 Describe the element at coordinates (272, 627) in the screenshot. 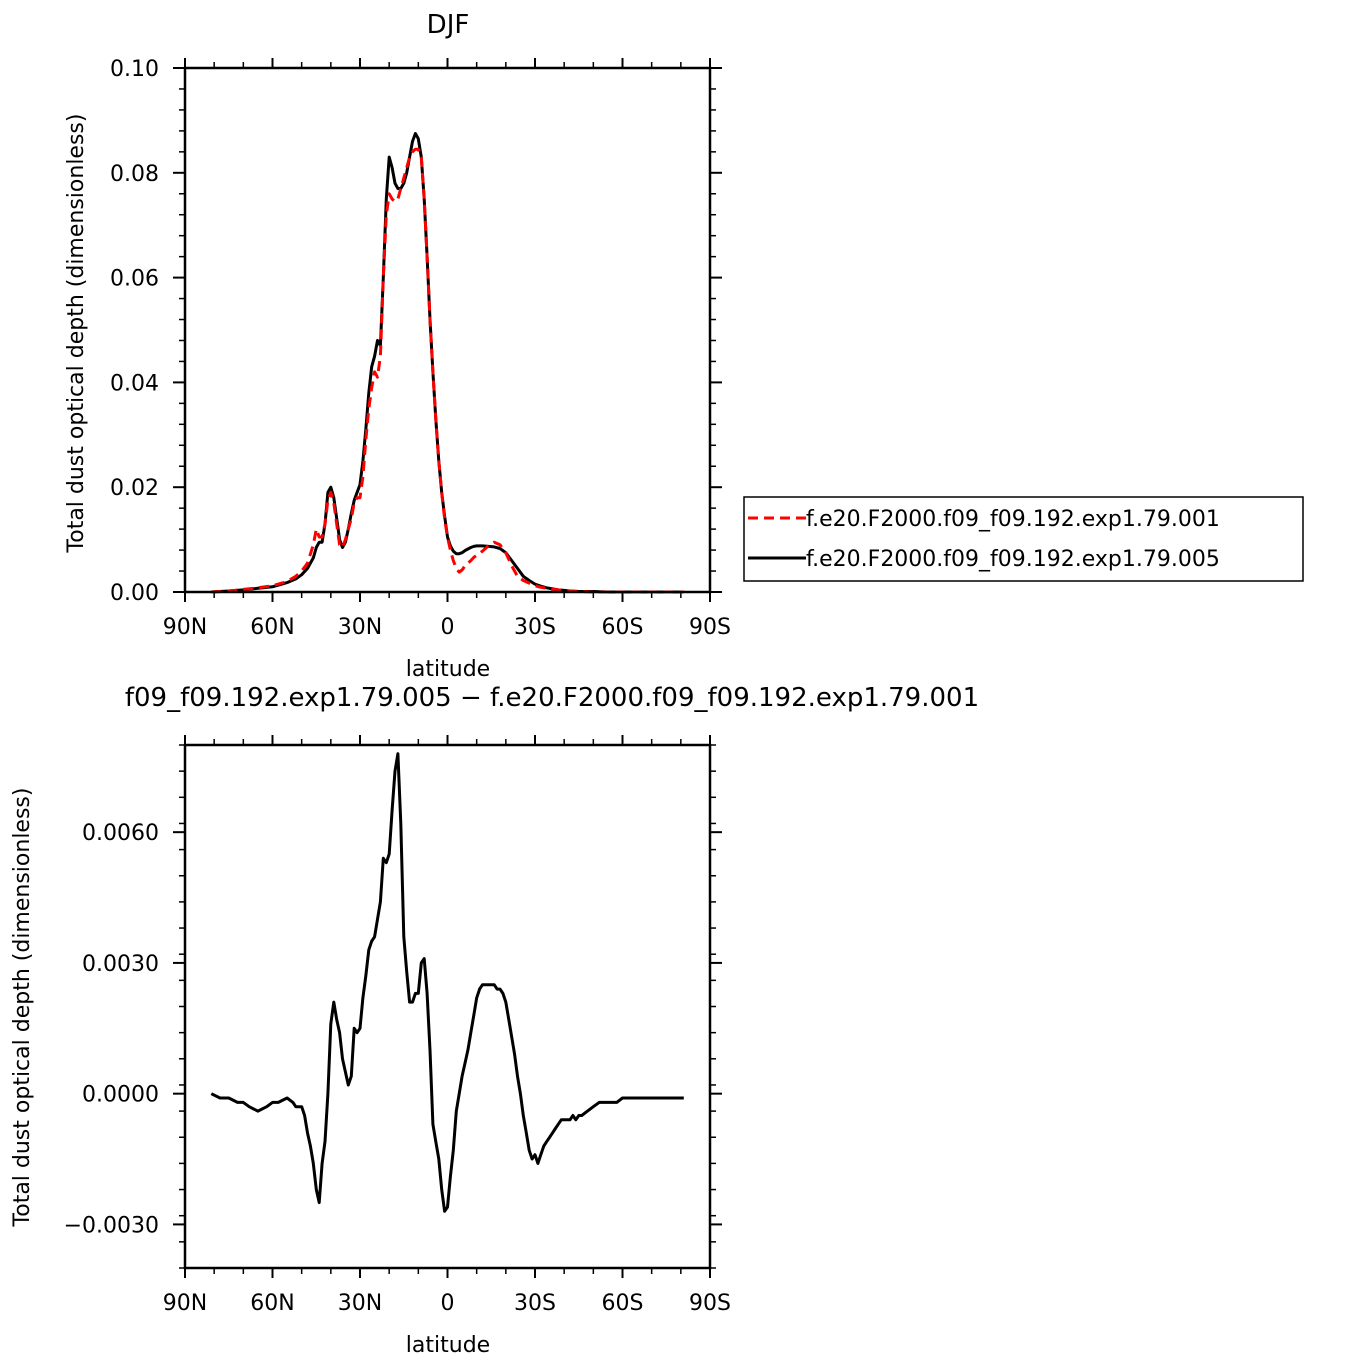

I see `top-x-tick-label: 60N` at that location.